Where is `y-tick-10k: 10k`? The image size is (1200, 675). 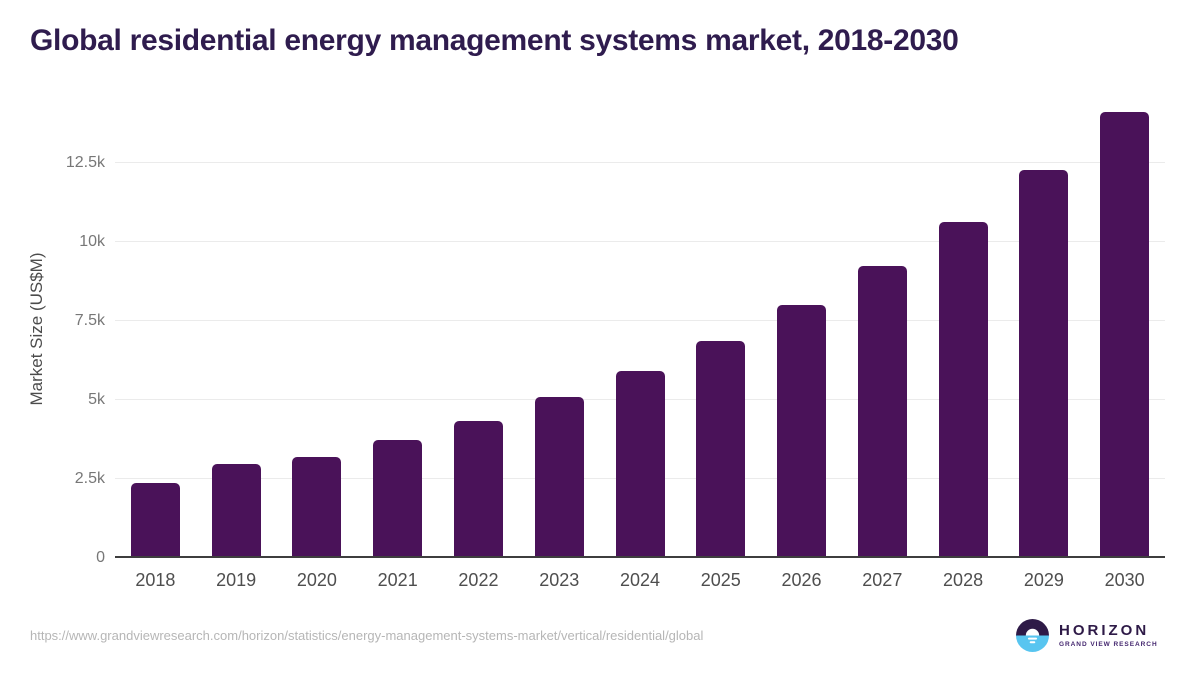 y-tick-10k: 10k is located at coordinates (92, 242).